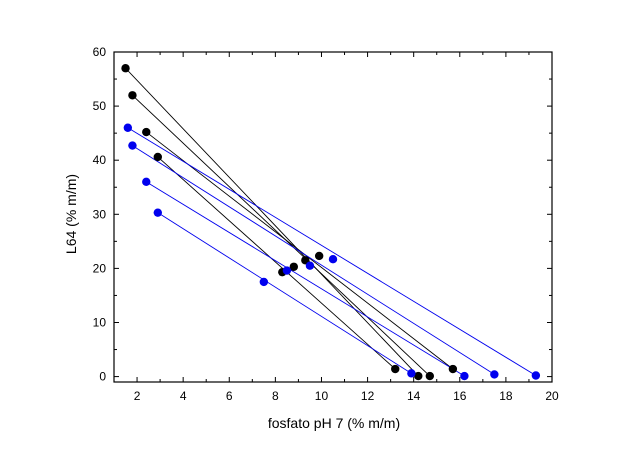 The image size is (640, 459). Describe the element at coordinates (414, 396) in the screenshot. I see `x-tick-label: 14` at that location.